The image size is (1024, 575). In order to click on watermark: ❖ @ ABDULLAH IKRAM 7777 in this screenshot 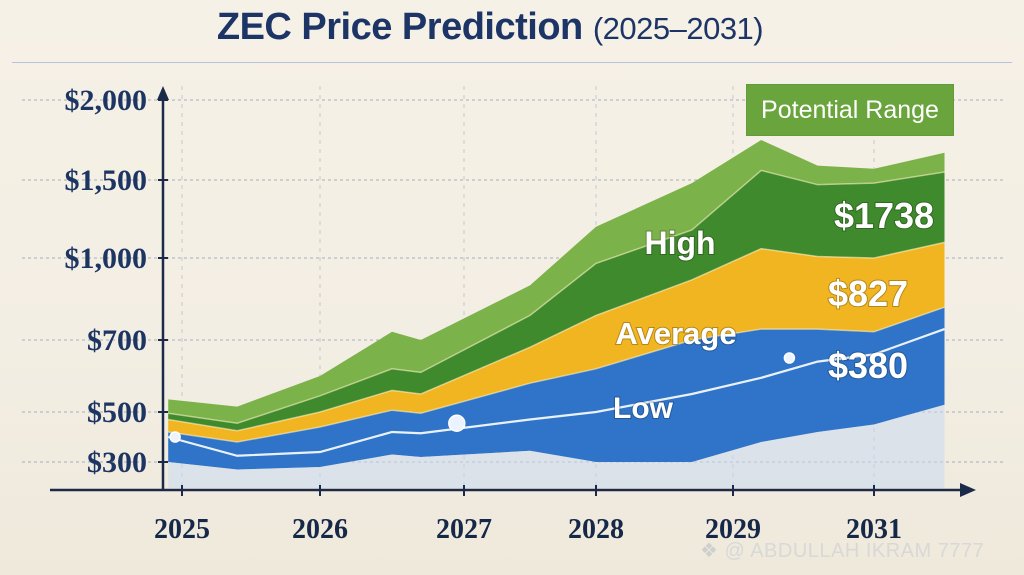, I will do `click(842, 550)`.